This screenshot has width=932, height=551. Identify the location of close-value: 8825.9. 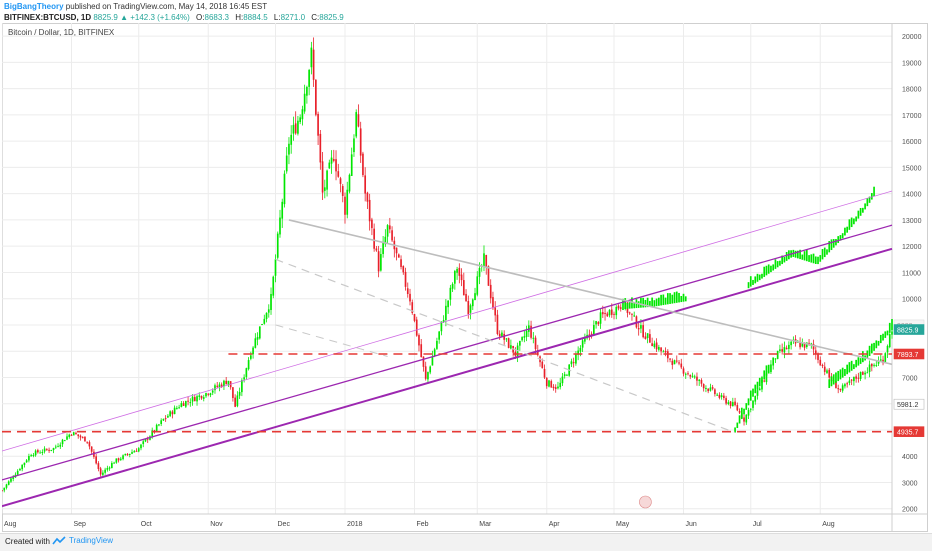
(331, 17).